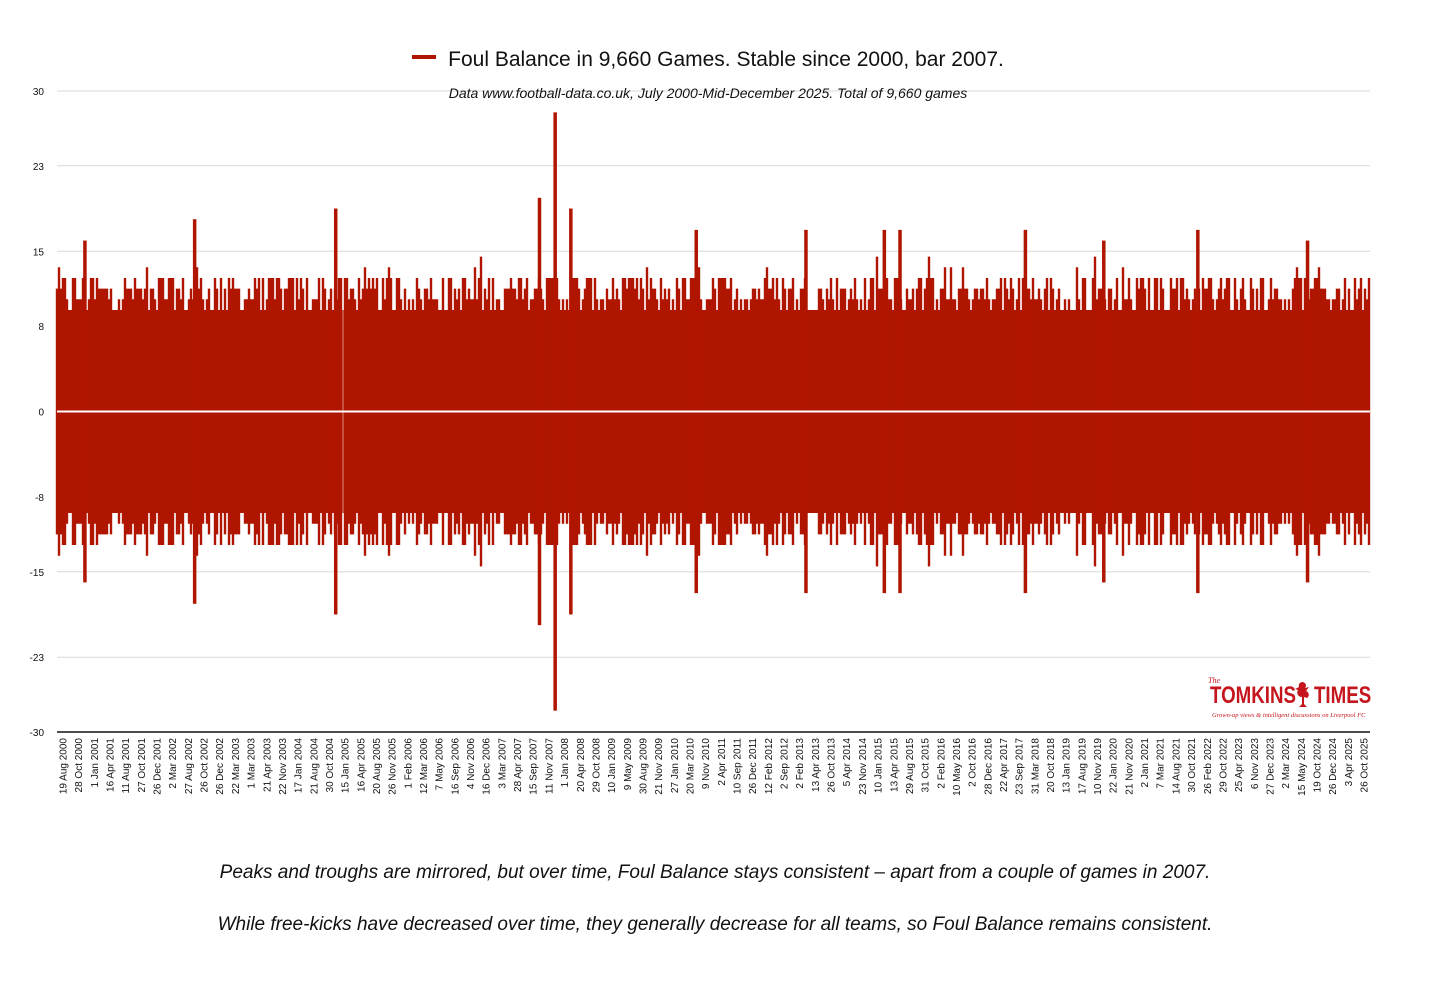  I want to click on y-tick-label: -30, so click(37, 733).